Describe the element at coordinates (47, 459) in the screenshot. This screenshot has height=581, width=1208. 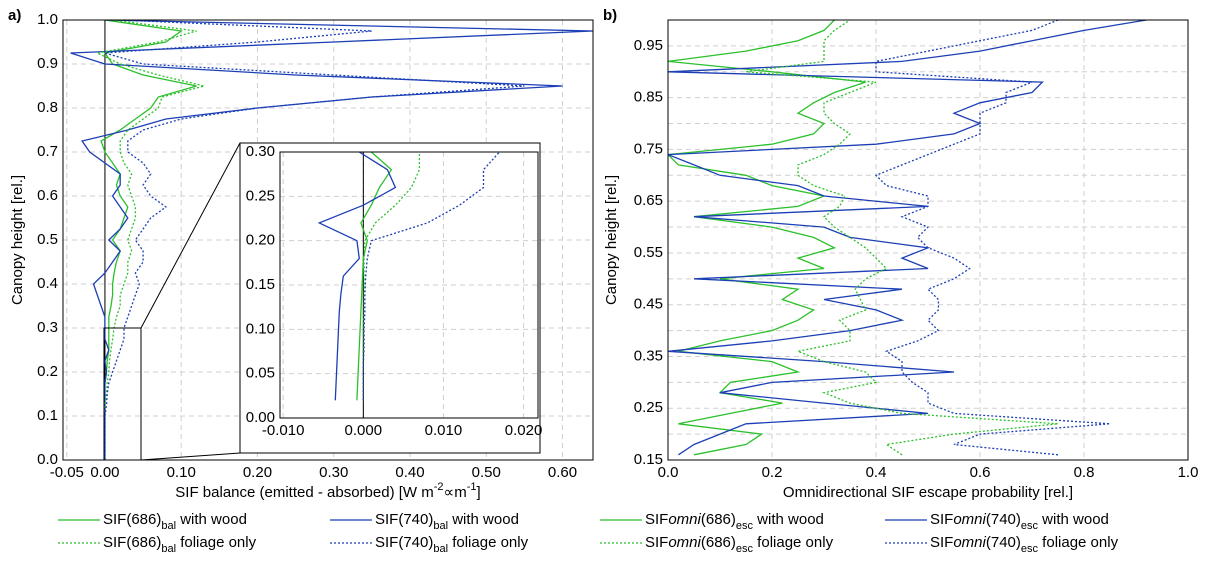
I see `y-tick-label: 0.0` at that location.